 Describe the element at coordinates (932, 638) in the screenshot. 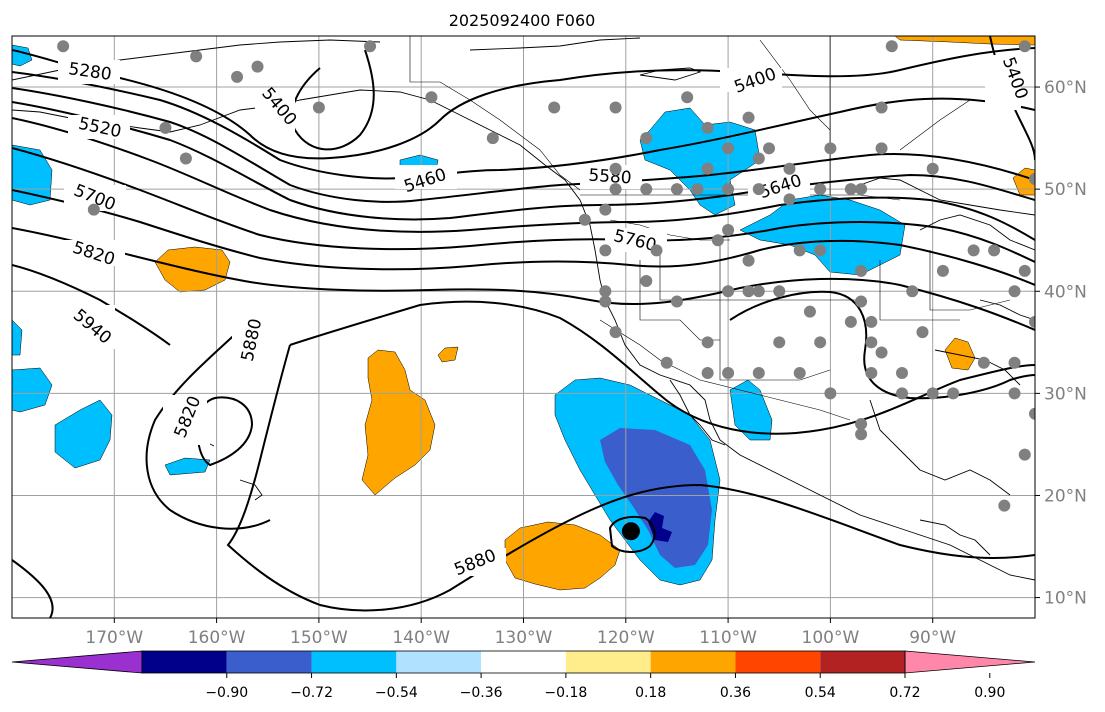

I see `lon-label: 90°W` at that location.